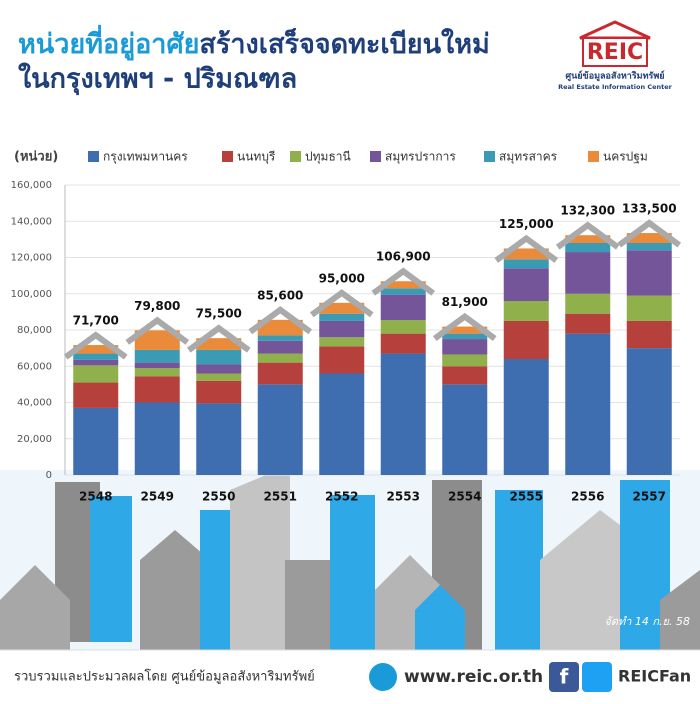 This screenshot has height=704, width=700. What do you see at coordinates (95, 497) in the screenshot?
I see `x-tick-label: 2548` at bounding box center [95, 497].